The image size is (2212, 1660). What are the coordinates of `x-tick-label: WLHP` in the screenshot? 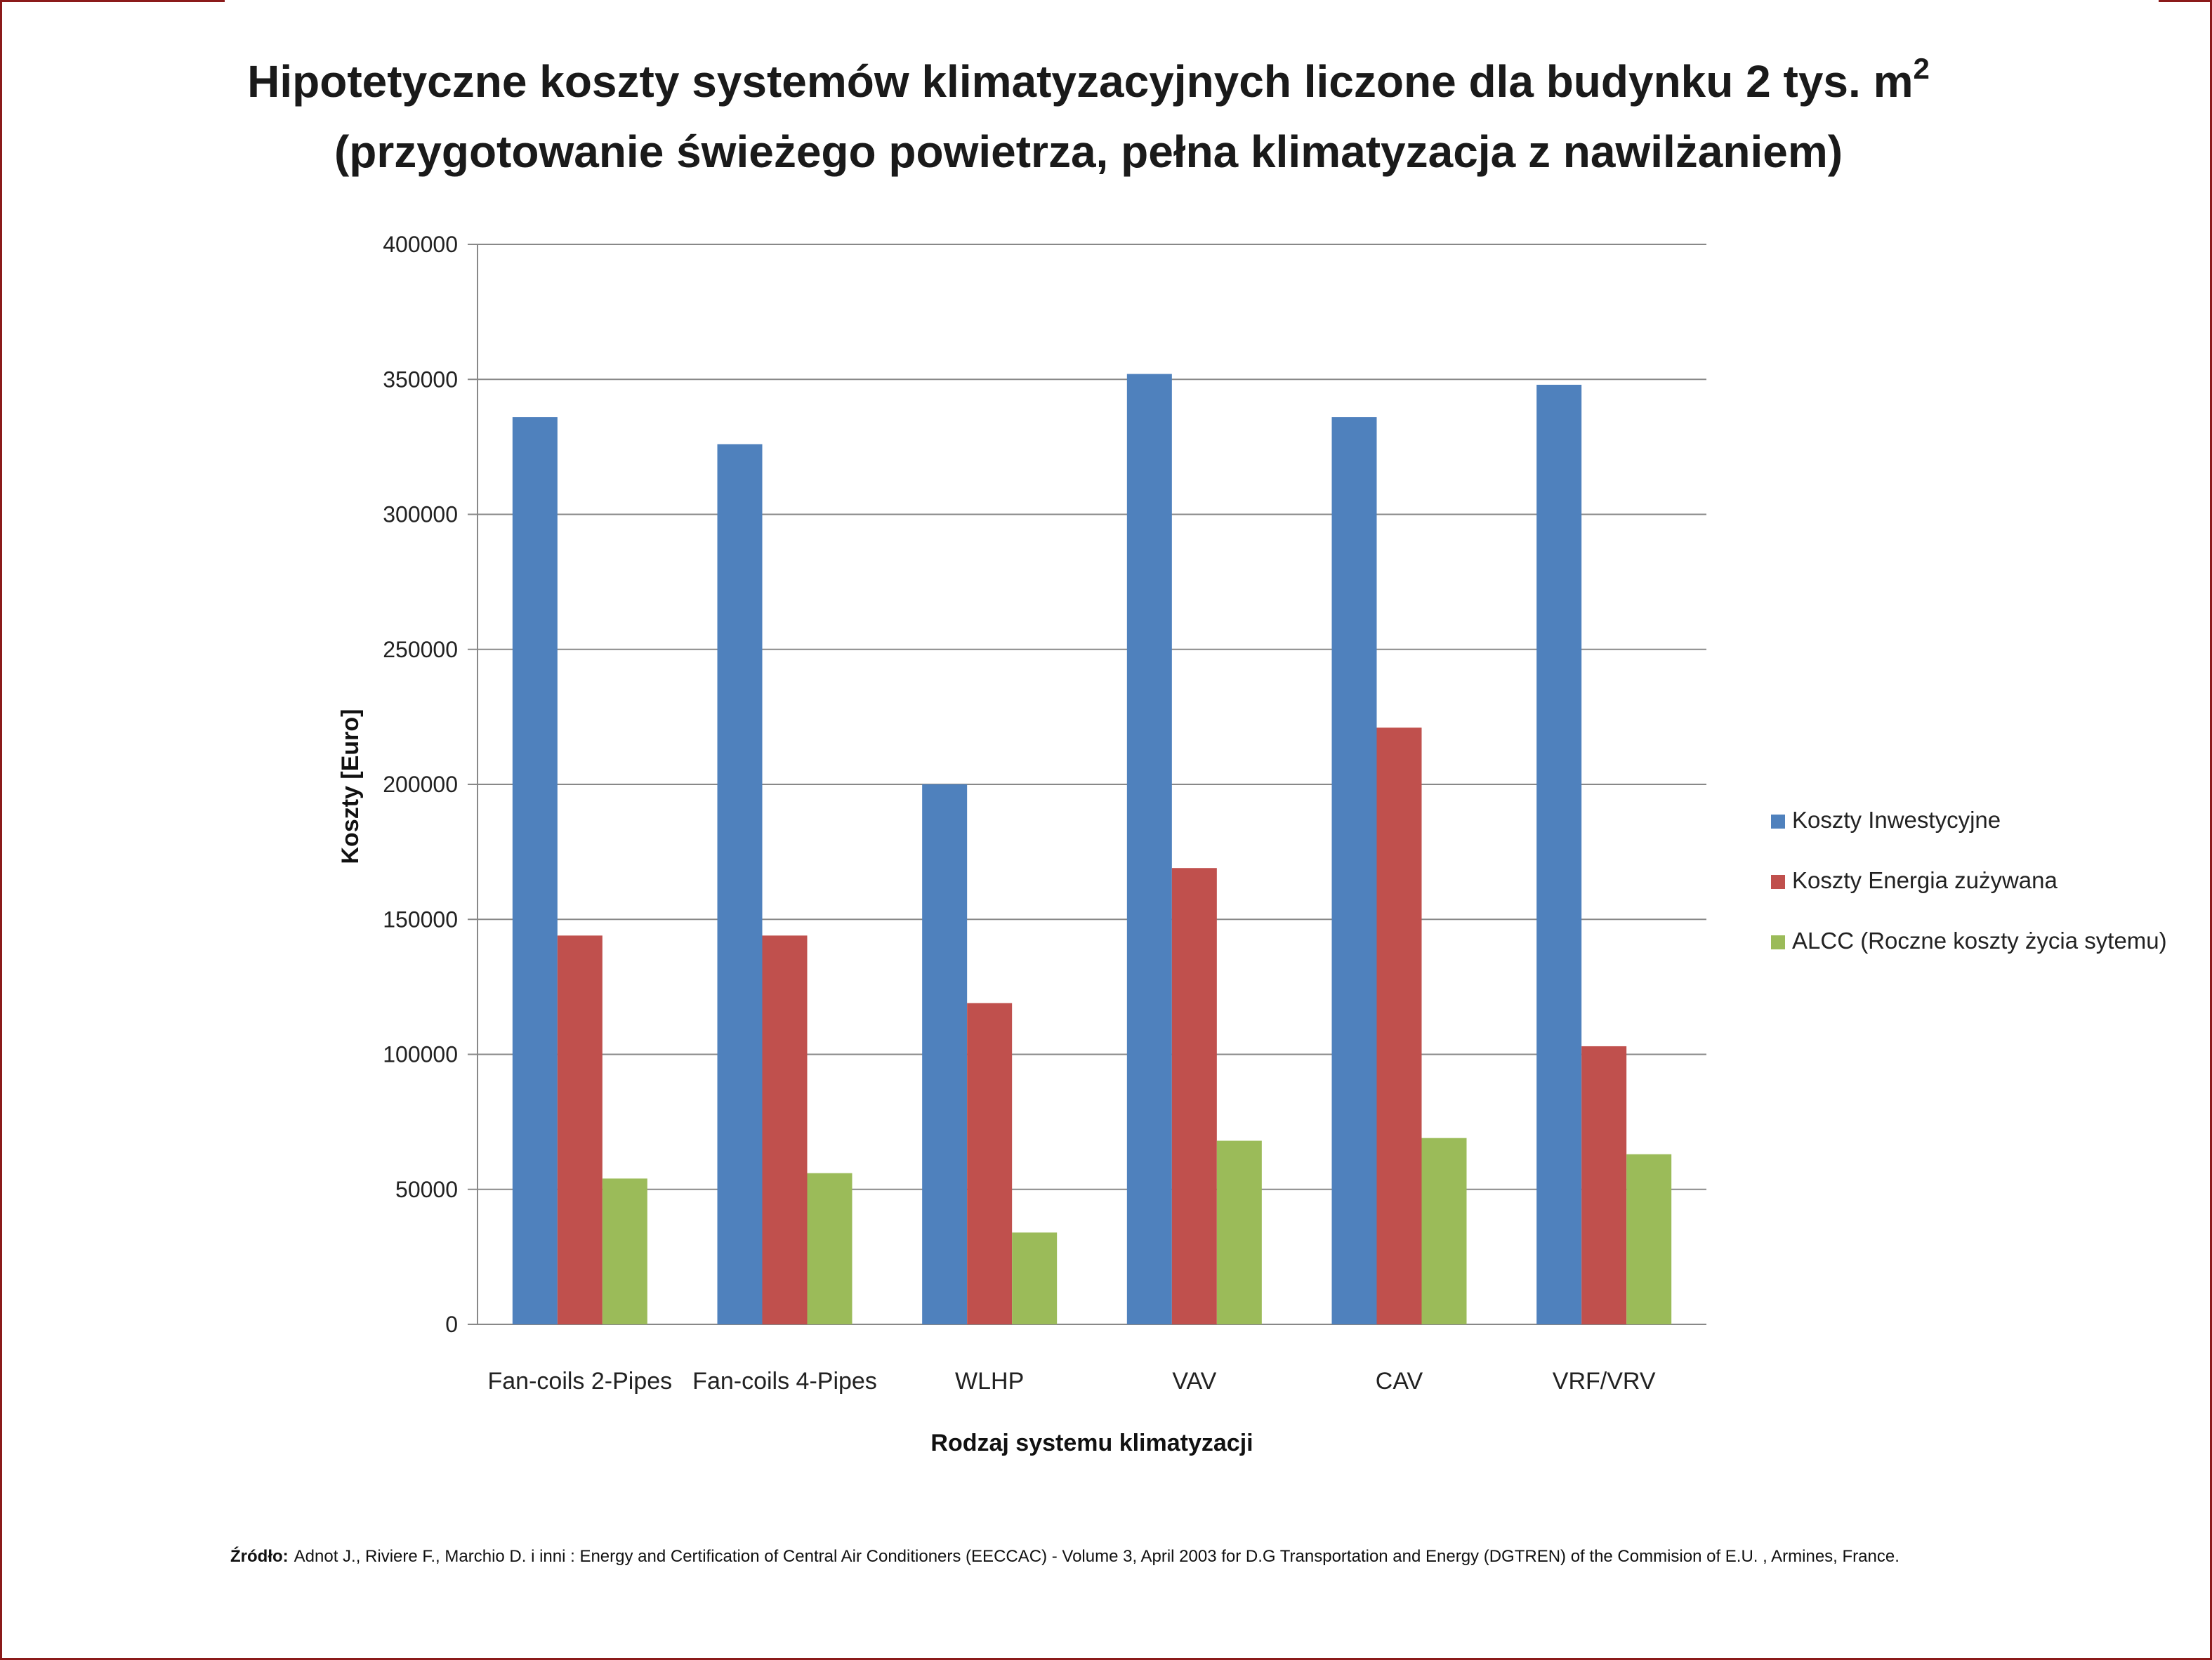 It's located at (989, 1381).